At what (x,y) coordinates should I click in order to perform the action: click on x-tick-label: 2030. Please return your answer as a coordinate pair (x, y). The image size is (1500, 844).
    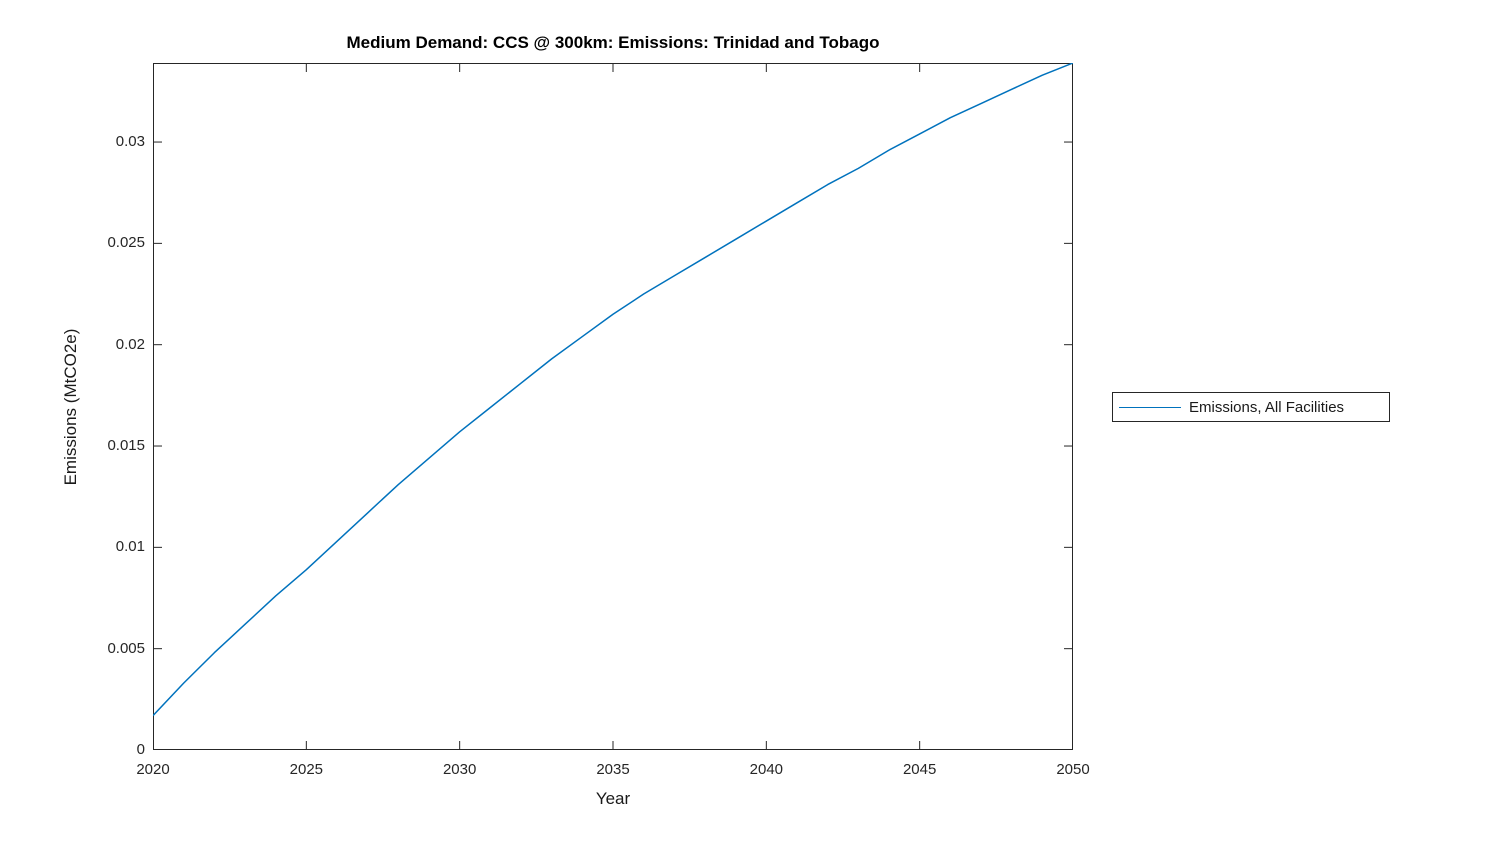
    Looking at the image, I should click on (459, 769).